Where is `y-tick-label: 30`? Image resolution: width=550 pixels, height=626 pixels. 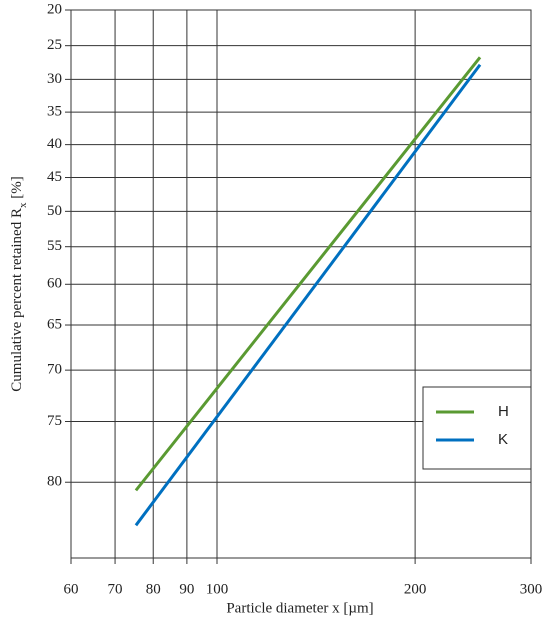 y-tick-label: 30 is located at coordinates (54, 79).